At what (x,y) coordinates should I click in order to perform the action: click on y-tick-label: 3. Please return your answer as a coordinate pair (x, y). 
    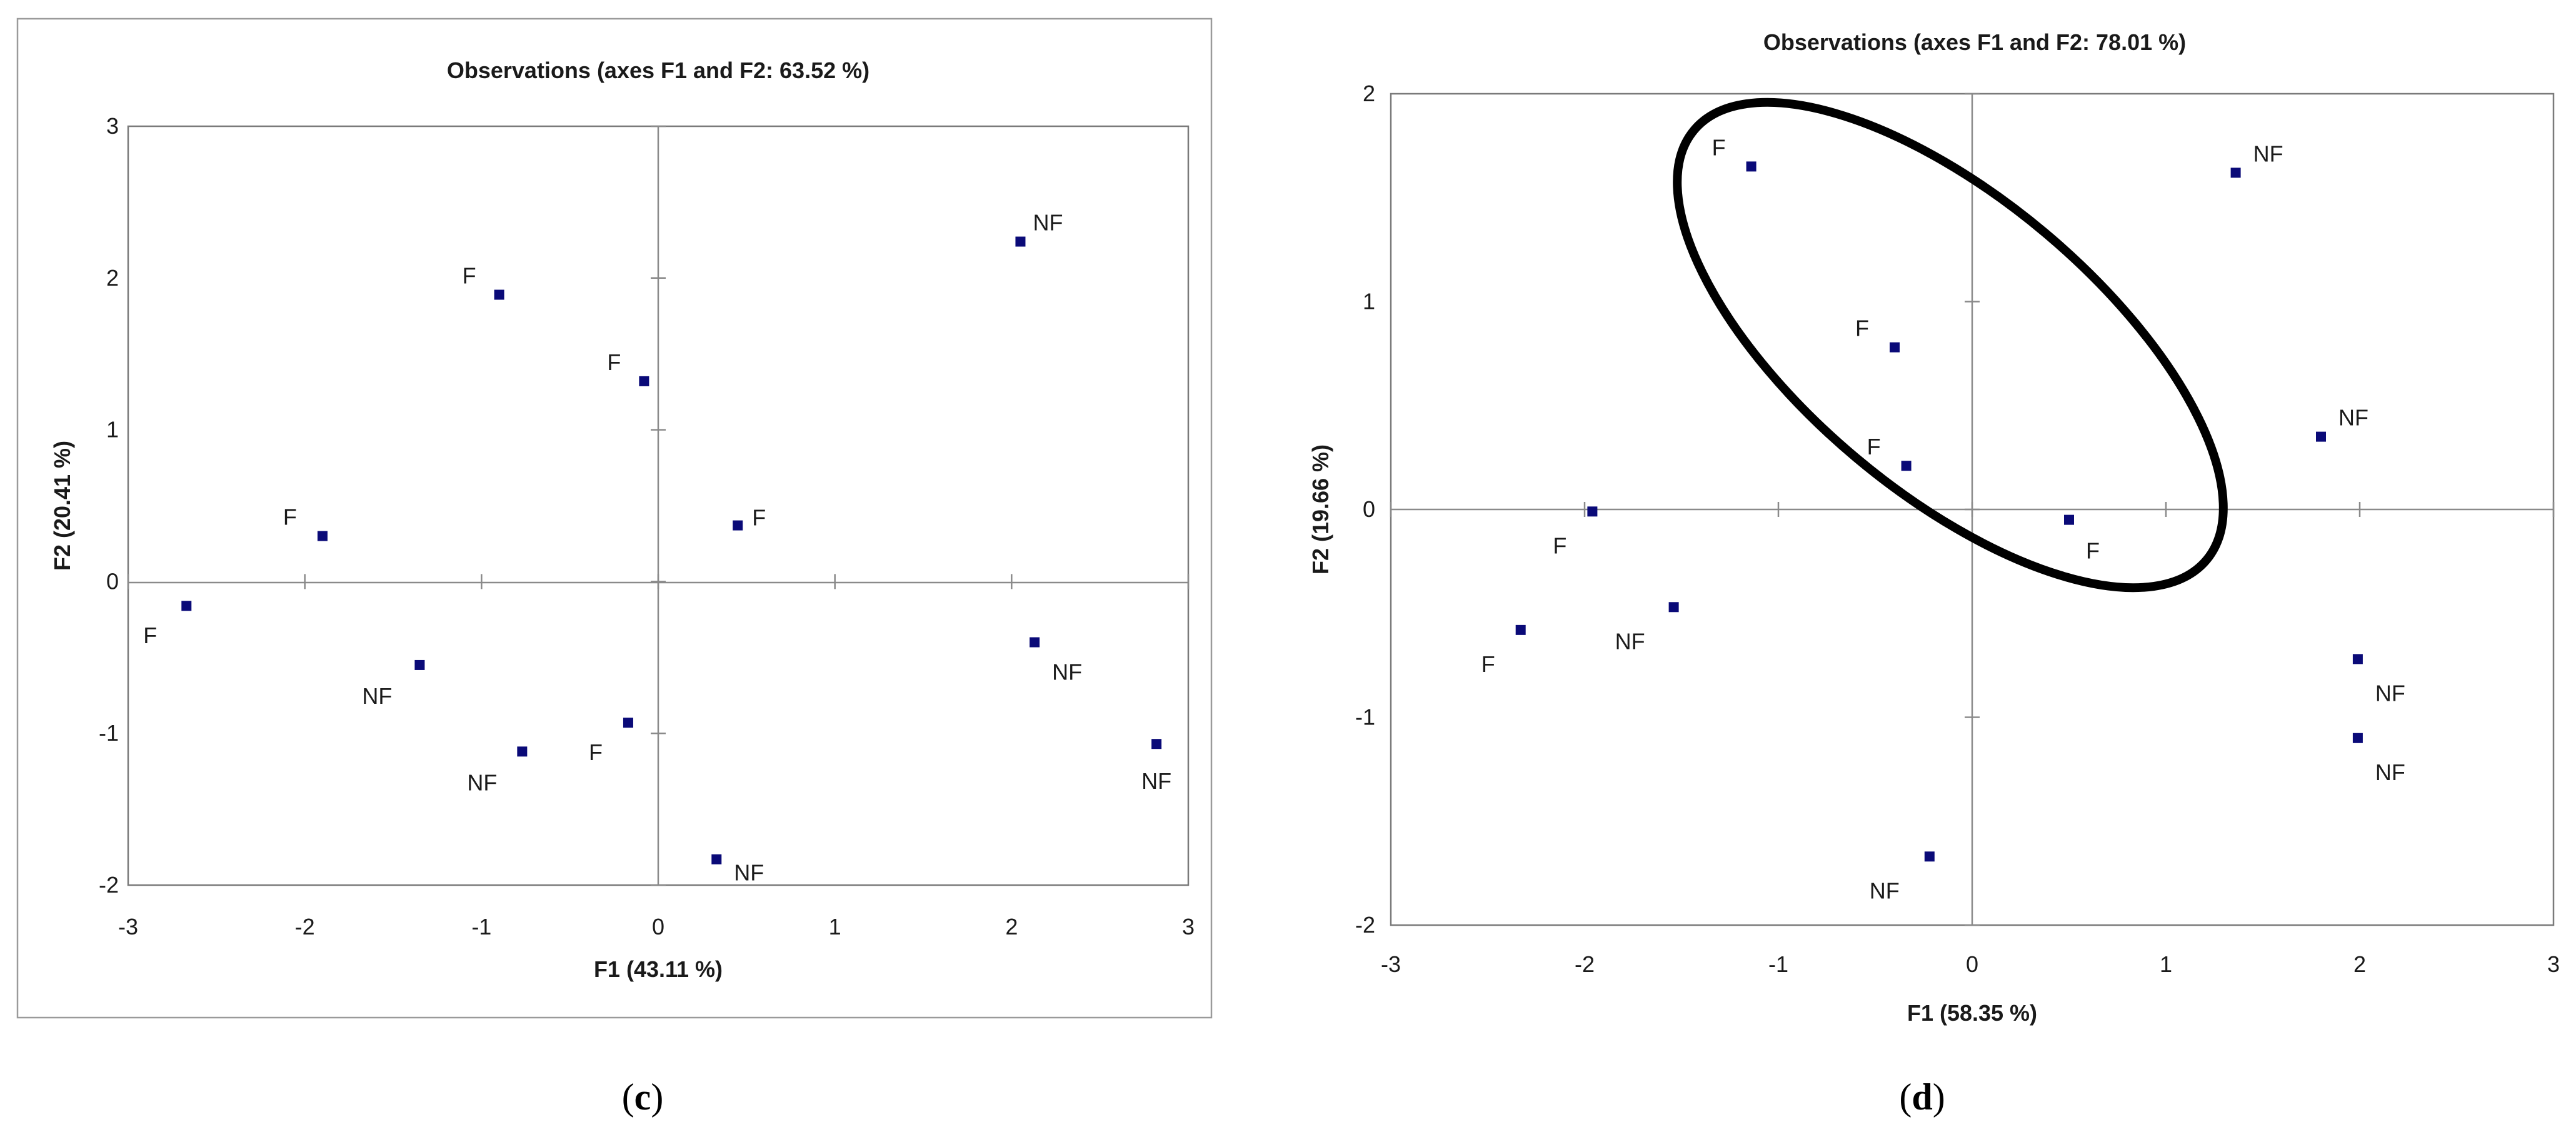
    Looking at the image, I should click on (112, 126).